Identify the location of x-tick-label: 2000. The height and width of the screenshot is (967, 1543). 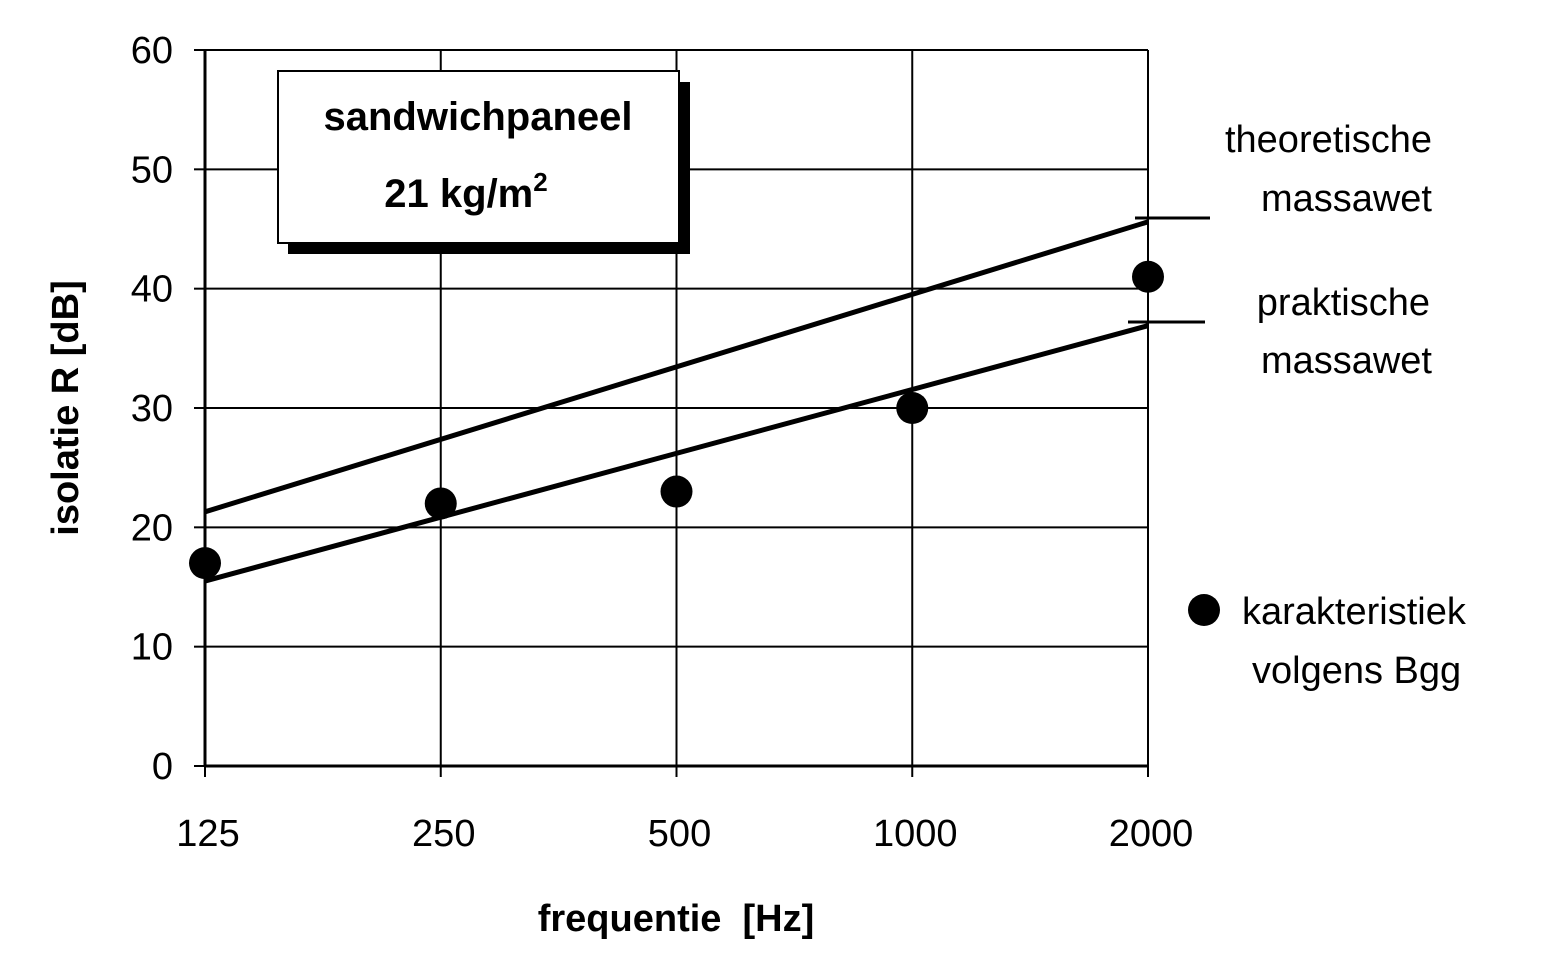
(1151, 834).